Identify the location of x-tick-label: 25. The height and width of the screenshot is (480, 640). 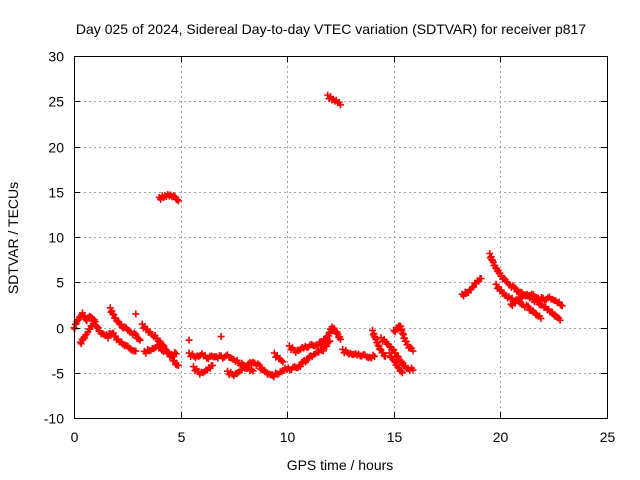
(608, 437).